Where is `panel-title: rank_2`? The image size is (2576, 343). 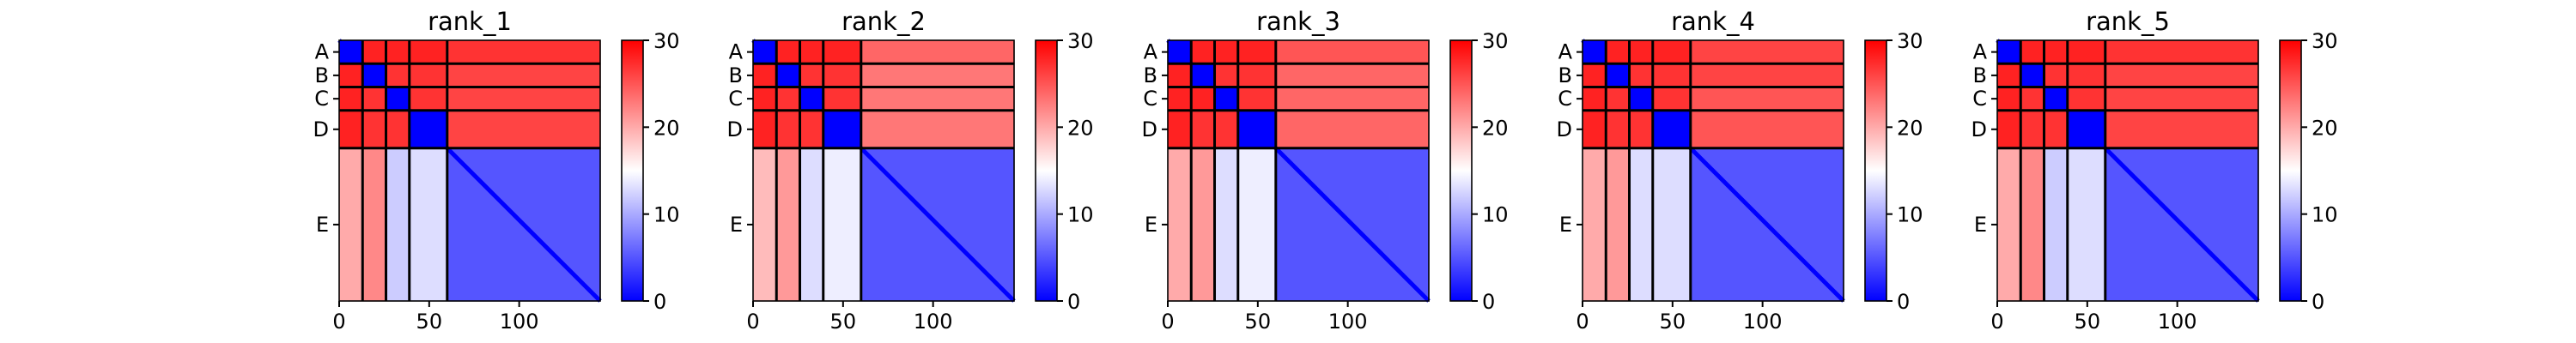
panel-title: rank_2 is located at coordinates (884, 21).